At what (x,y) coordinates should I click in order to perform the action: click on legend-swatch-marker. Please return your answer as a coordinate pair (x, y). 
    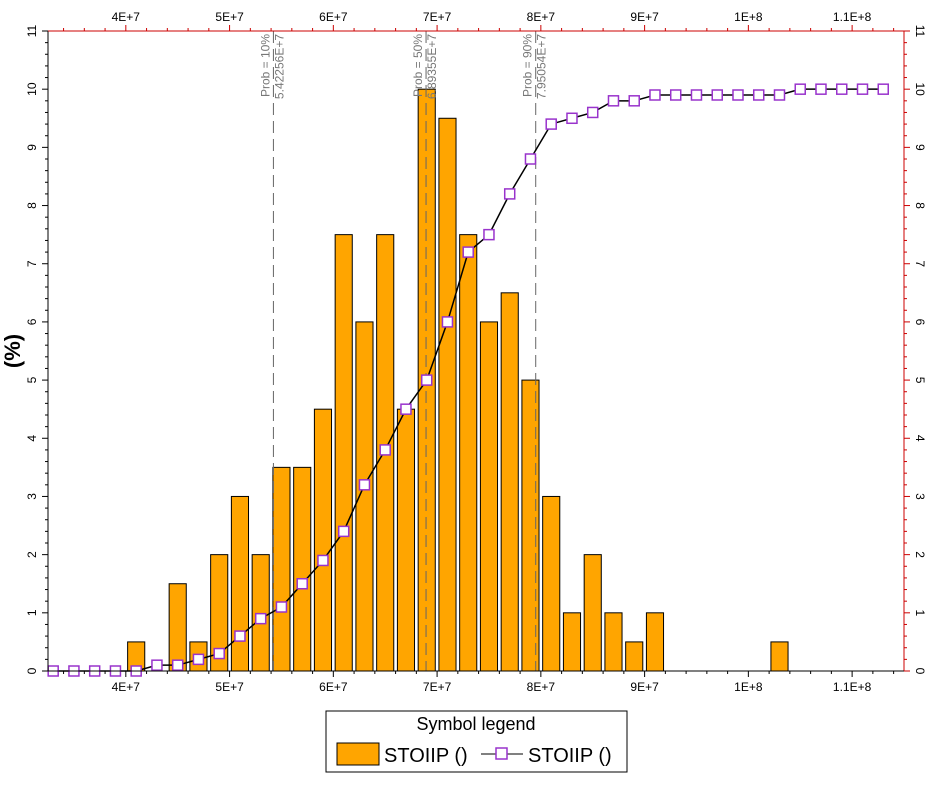
    Looking at the image, I should click on (501, 753).